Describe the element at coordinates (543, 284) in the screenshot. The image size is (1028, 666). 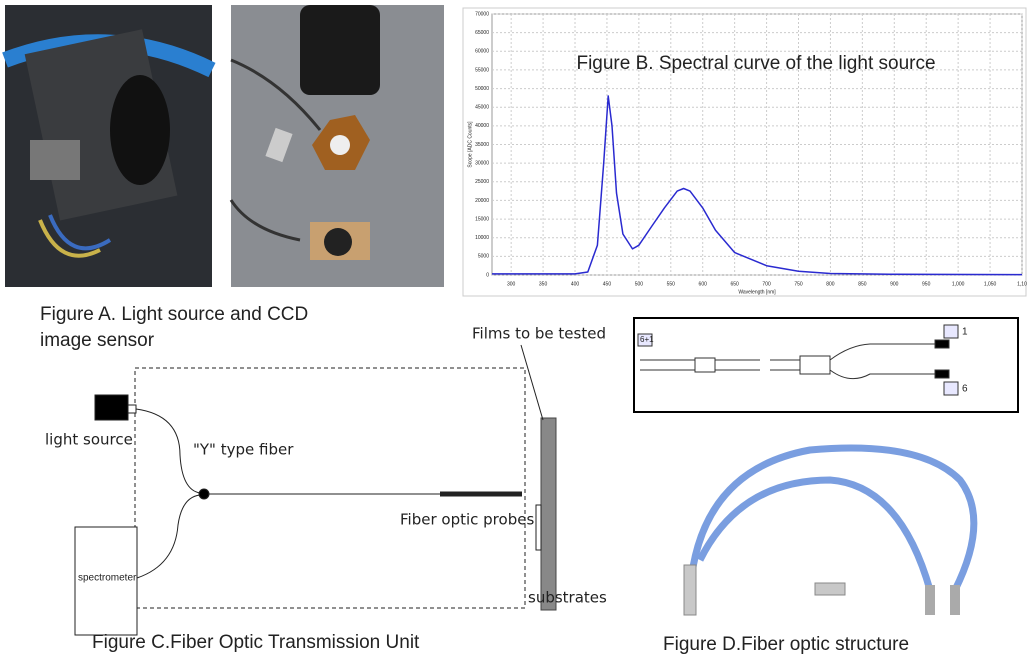
I see `x-tick-label: 350` at that location.